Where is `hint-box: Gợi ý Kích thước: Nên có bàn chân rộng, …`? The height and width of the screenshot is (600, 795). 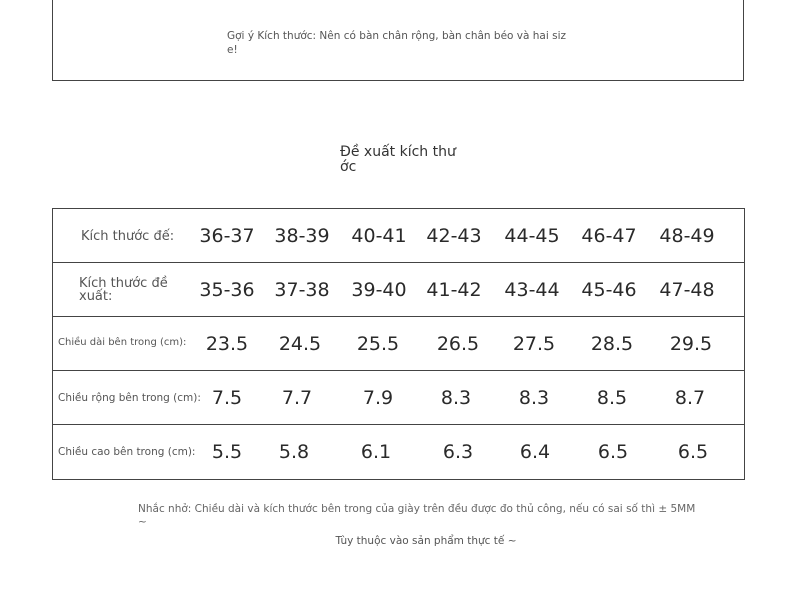 hint-box: Gợi ý Kích thước: Nên có bàn chân rộng, … is located at coordinates (398, 40).